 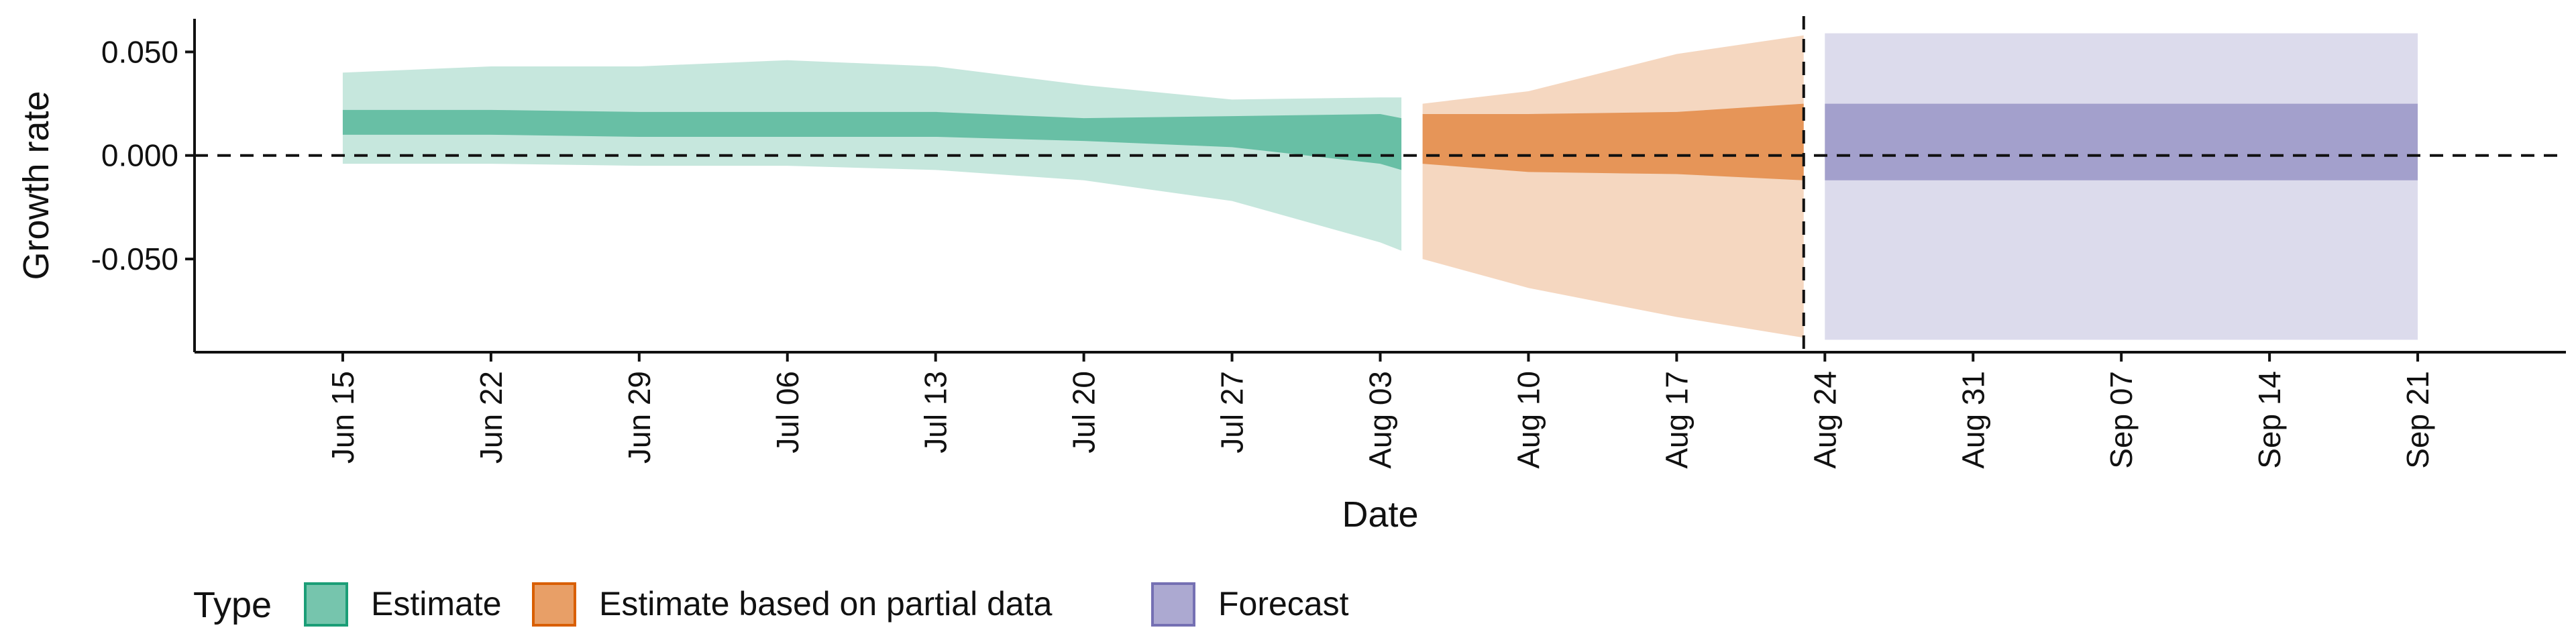 What do you see at coordinates (1084, 412) in the screenshot?
I see `x-tick-label: Jul 20` at bounding box center [1084, 412].